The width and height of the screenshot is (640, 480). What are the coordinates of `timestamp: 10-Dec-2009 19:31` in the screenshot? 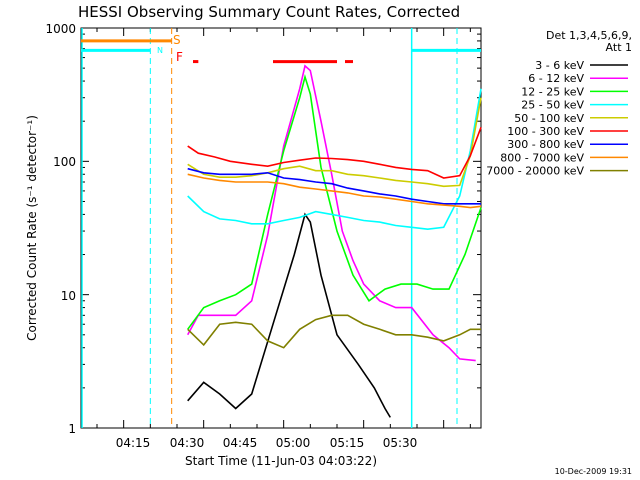 It's located at (593, 471).